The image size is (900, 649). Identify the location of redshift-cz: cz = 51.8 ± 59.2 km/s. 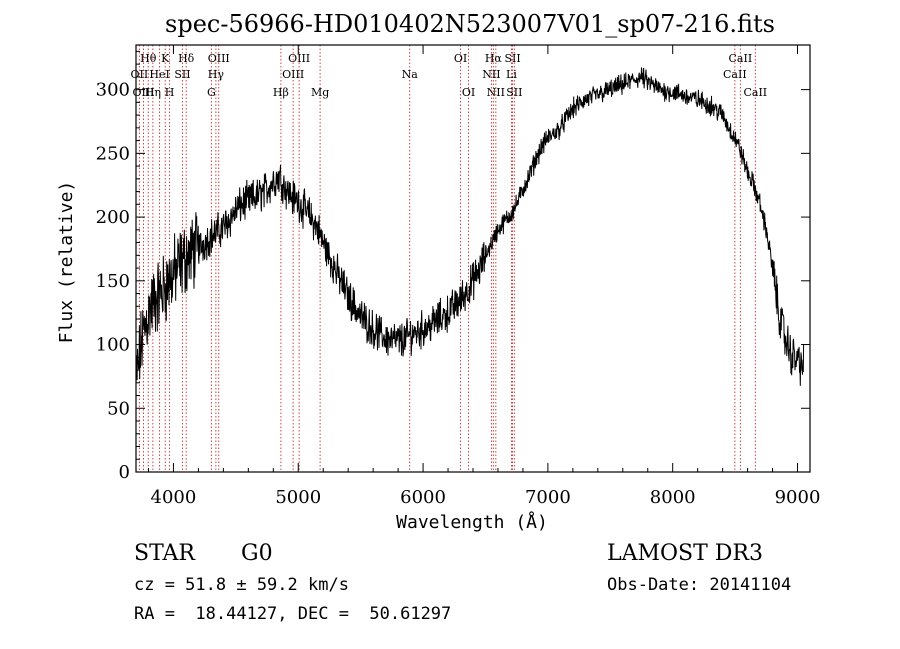
(241, 585).